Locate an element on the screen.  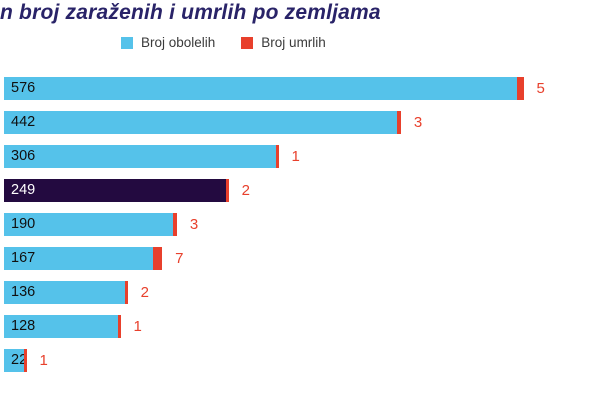
legend-item-infected: Broj obolelih is located at coordinates (168, 42).